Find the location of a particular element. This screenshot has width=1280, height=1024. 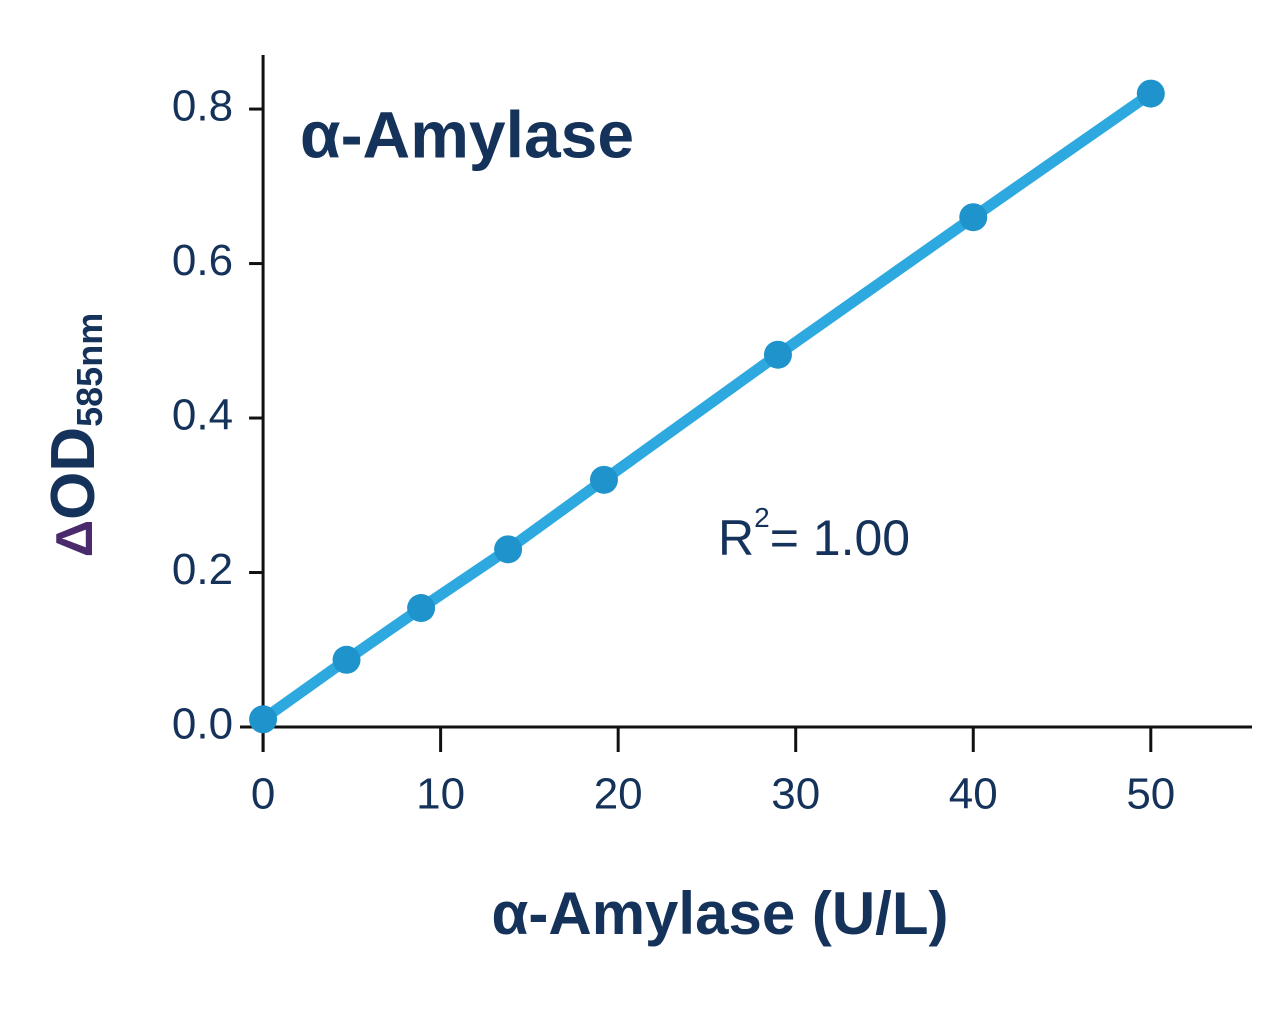

annotation: R2= 1.00 is located at coordinates (814, 534).